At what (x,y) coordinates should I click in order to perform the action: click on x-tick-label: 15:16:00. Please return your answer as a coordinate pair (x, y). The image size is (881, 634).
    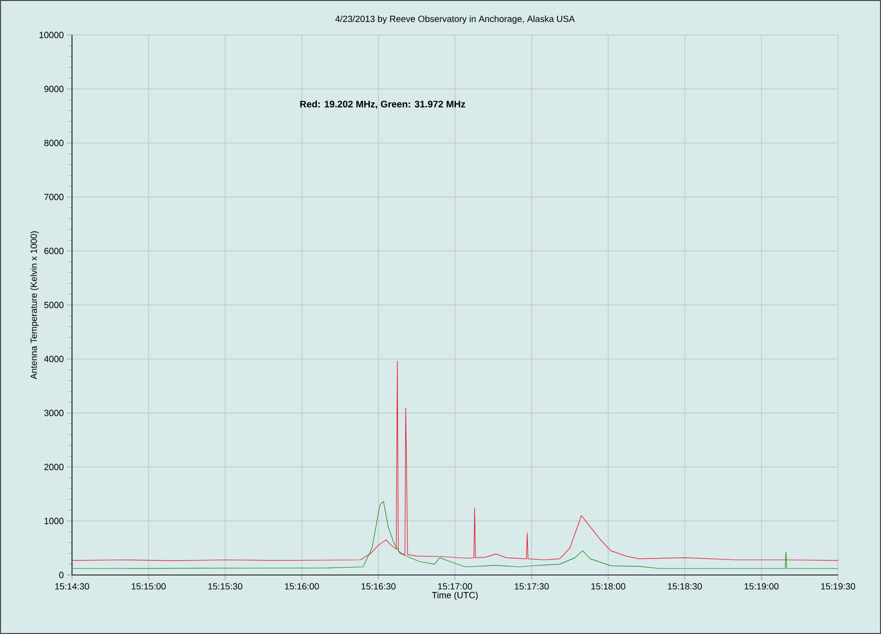
    Looking at the image, I should click on (302, 586).